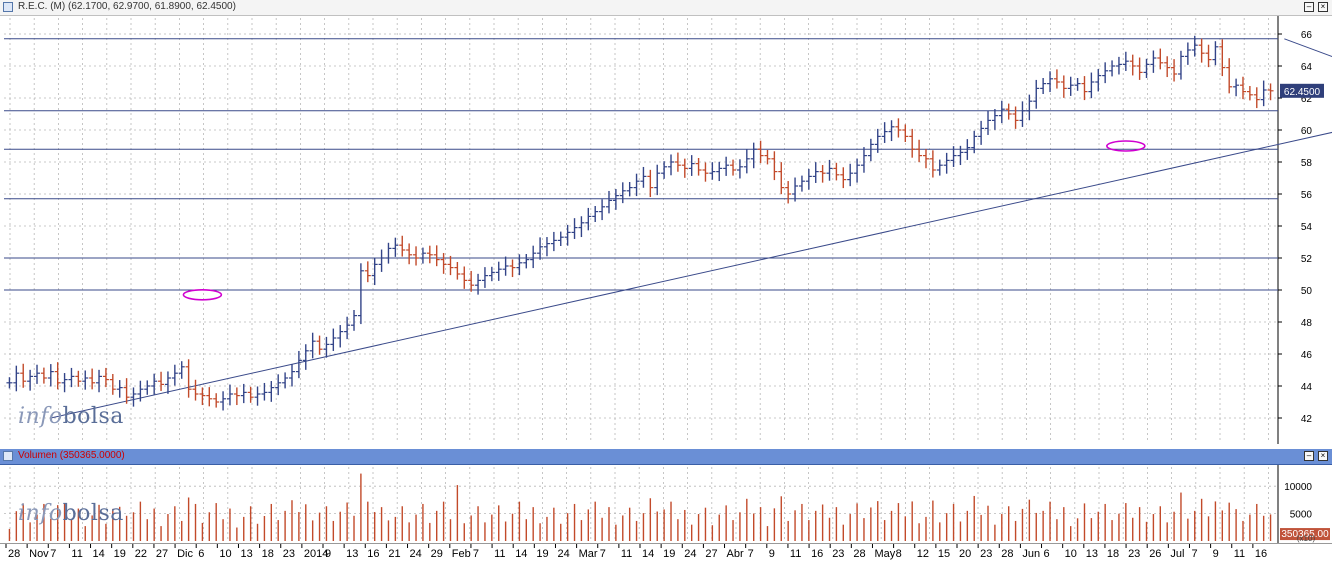 The height and width of the screenshot is (562, 1332). I want to click on y-tick-label: 46, so click(1307, 355).